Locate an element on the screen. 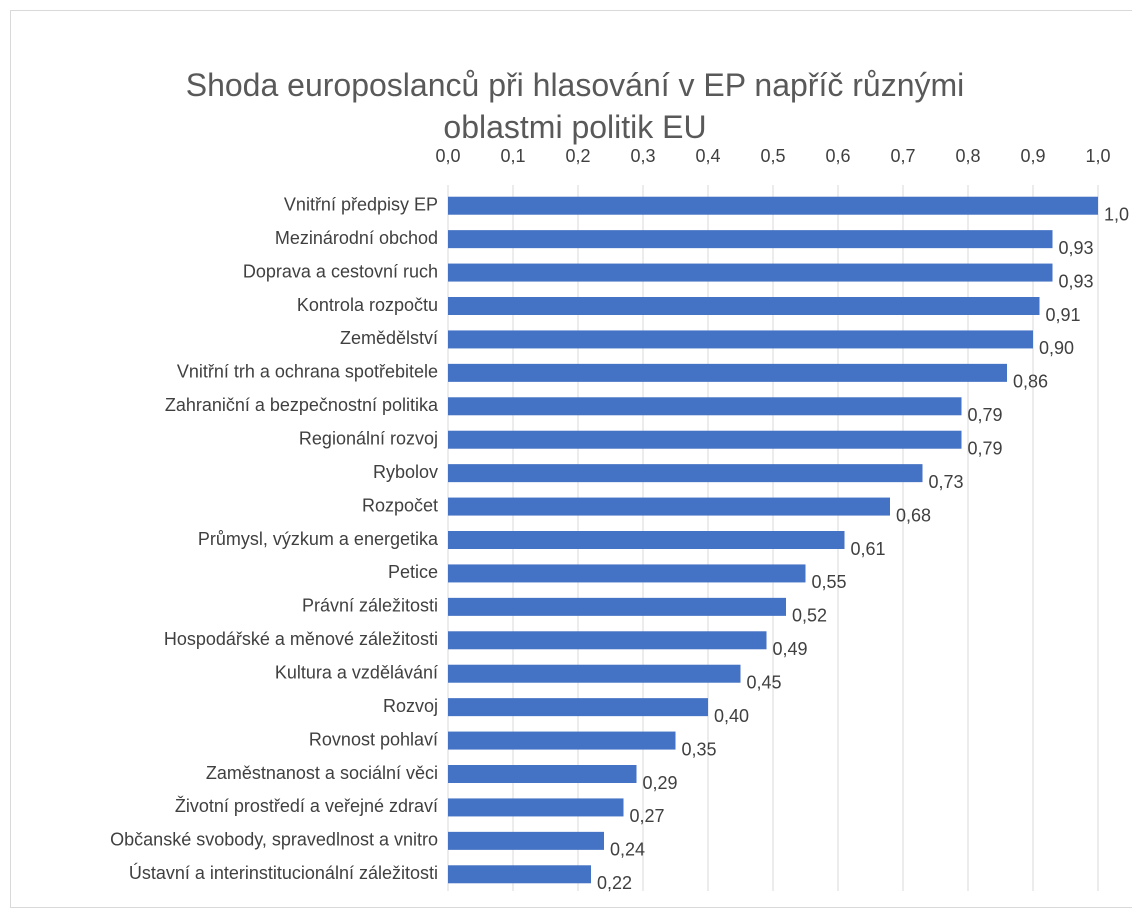 This screenshot has height=913, width=1132. data-label: 0,55 is located at coordinates (829, 582).